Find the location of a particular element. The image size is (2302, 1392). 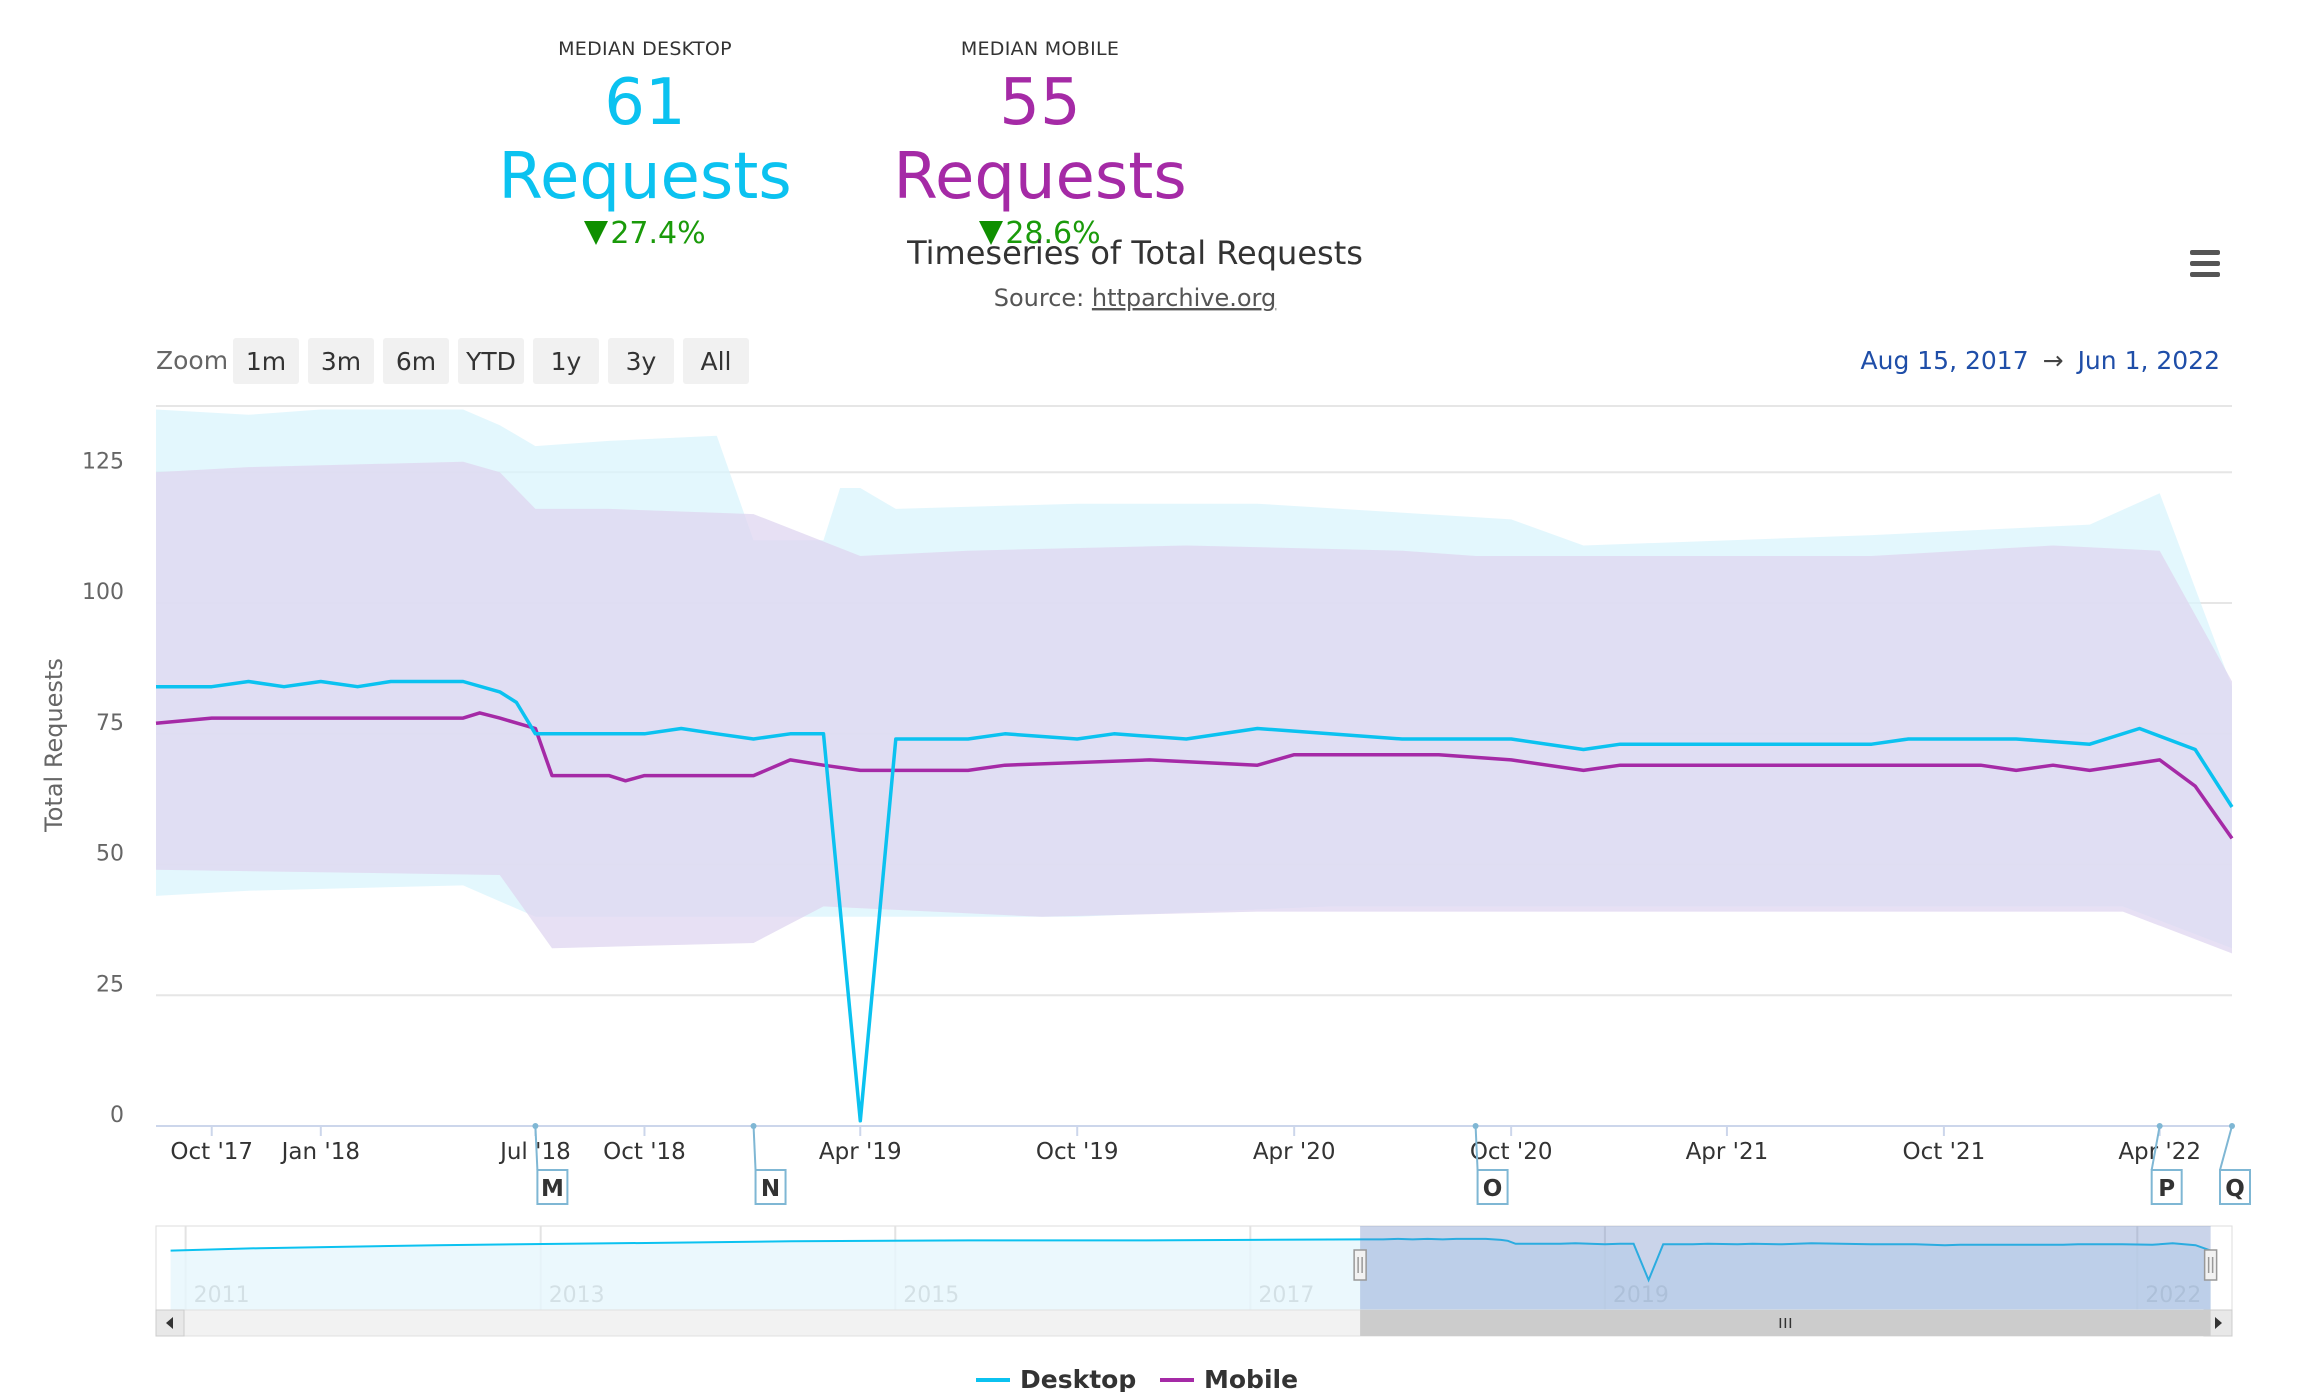

handle-grip is located at coordinates (2210, 1265).